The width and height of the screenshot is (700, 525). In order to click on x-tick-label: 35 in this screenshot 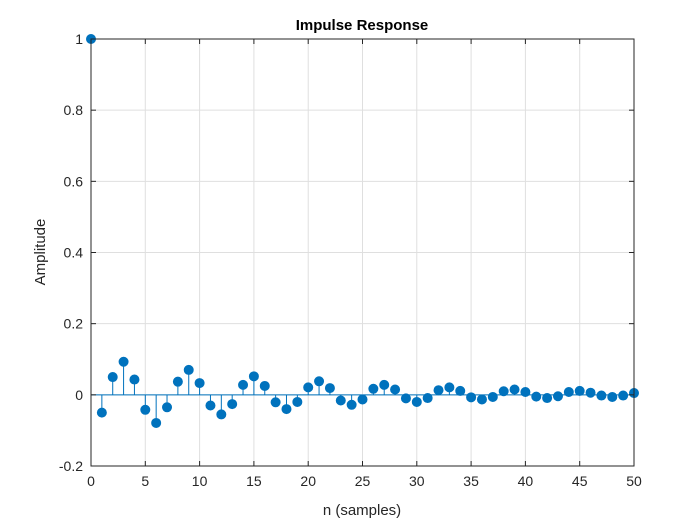, I will do `click(471, 481)`.